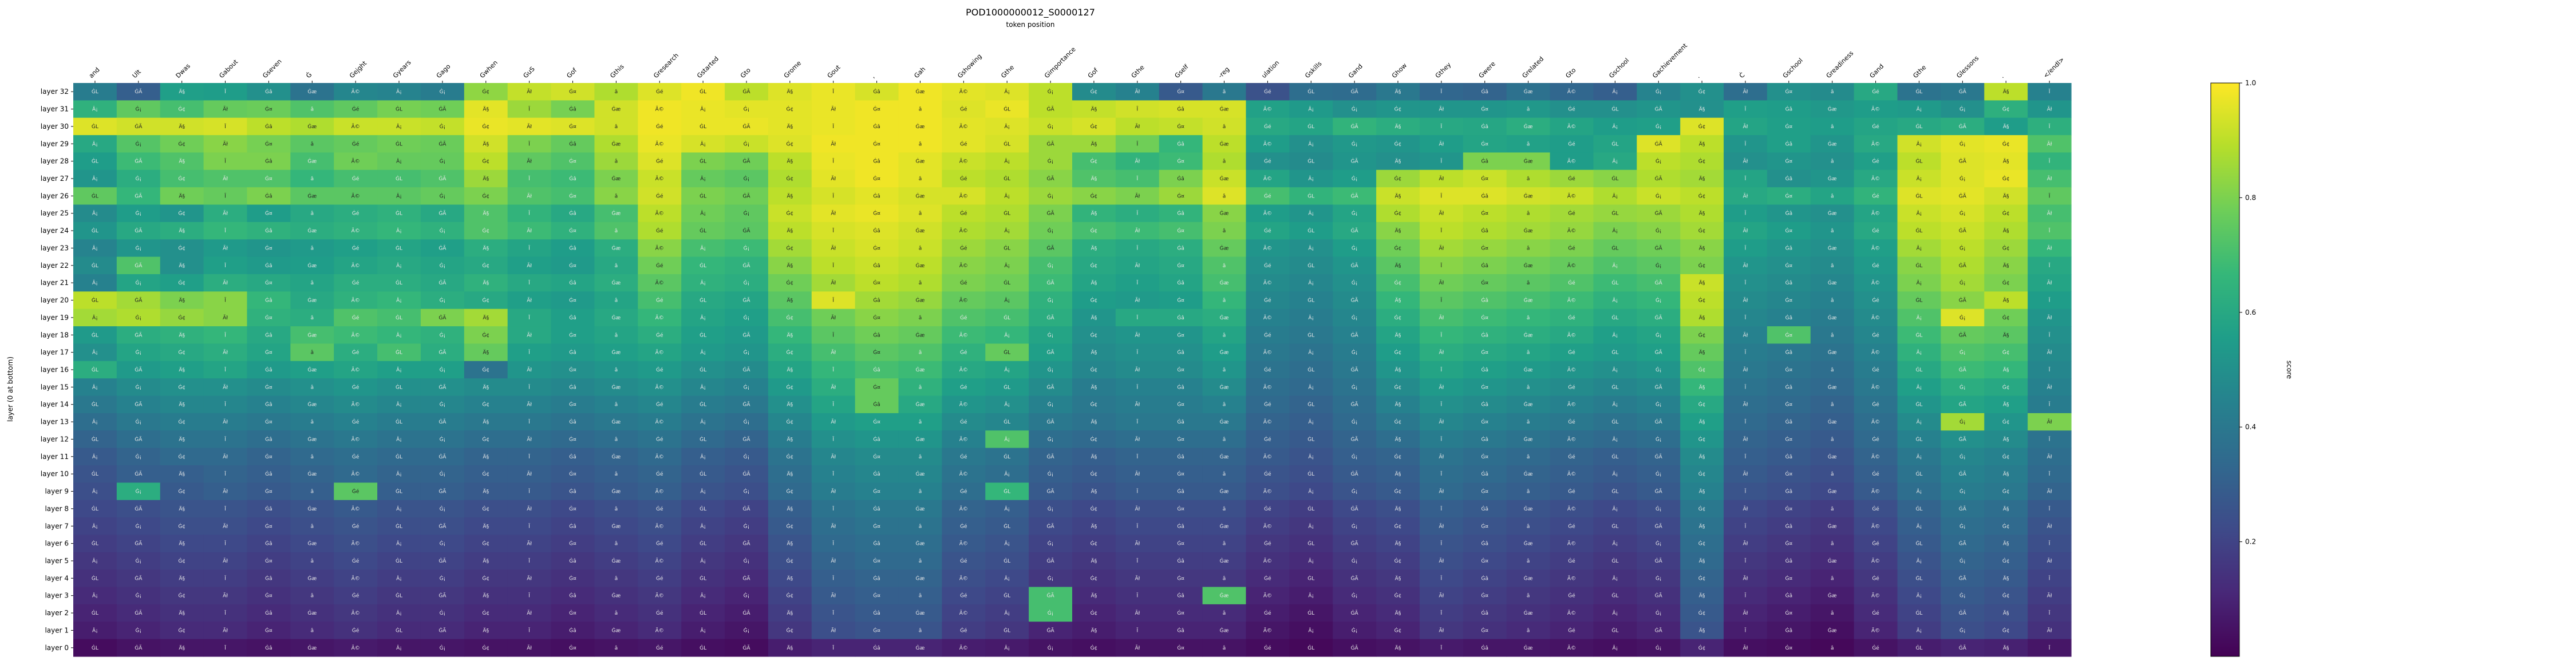 The image size is (2576, 661). I want to click on cell-glyph: Ġæ, so click(1528, 405).